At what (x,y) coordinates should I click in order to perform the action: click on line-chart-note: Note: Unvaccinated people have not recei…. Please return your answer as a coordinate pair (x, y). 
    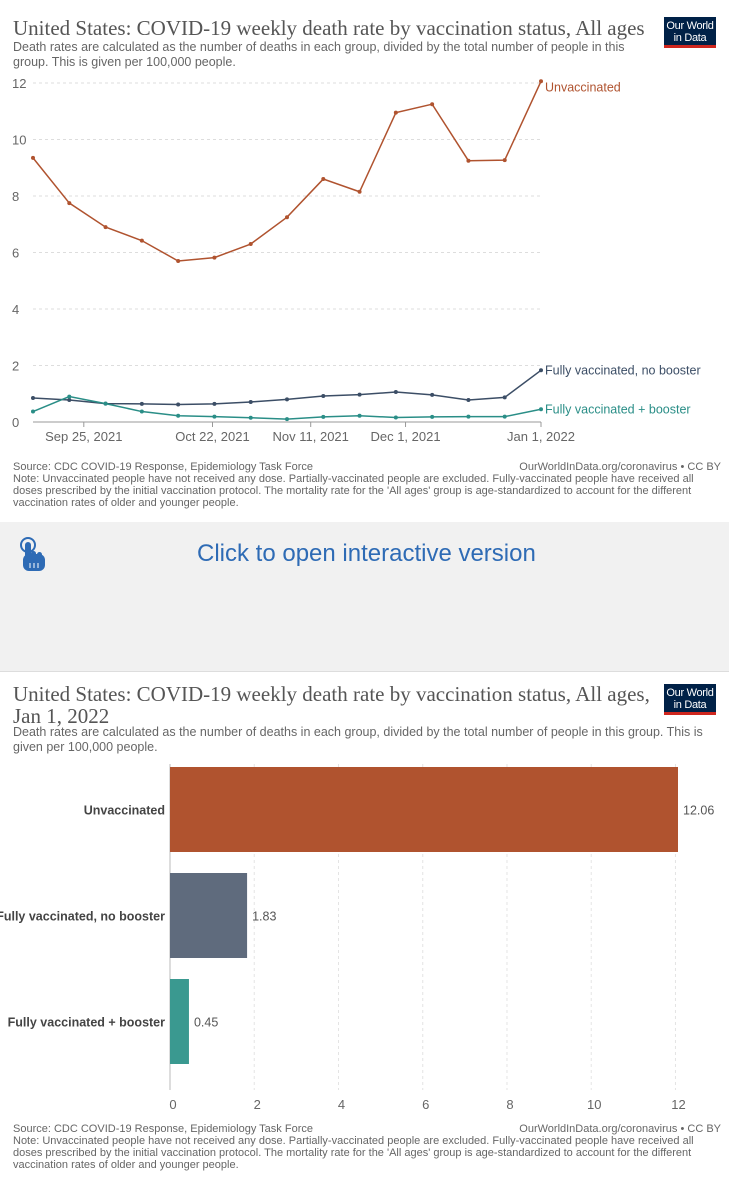
    Looking at the image, I should click on (353, 491).